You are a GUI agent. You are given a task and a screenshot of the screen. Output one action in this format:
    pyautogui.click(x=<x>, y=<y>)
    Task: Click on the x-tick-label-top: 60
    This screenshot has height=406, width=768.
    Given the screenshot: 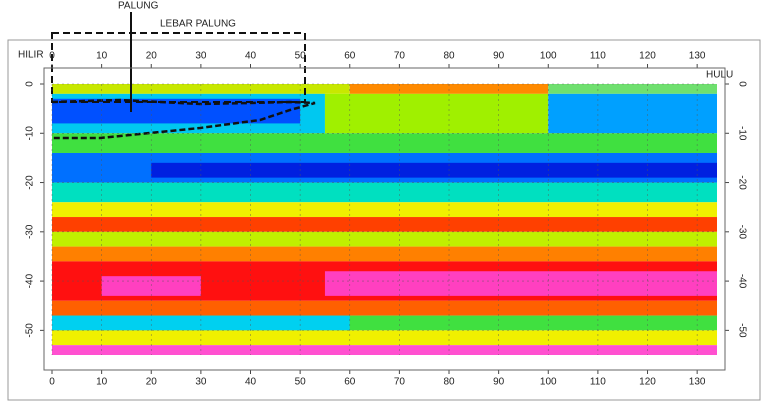 What is the action you would take?
    pyautogui.click(x=350, y=56)
    